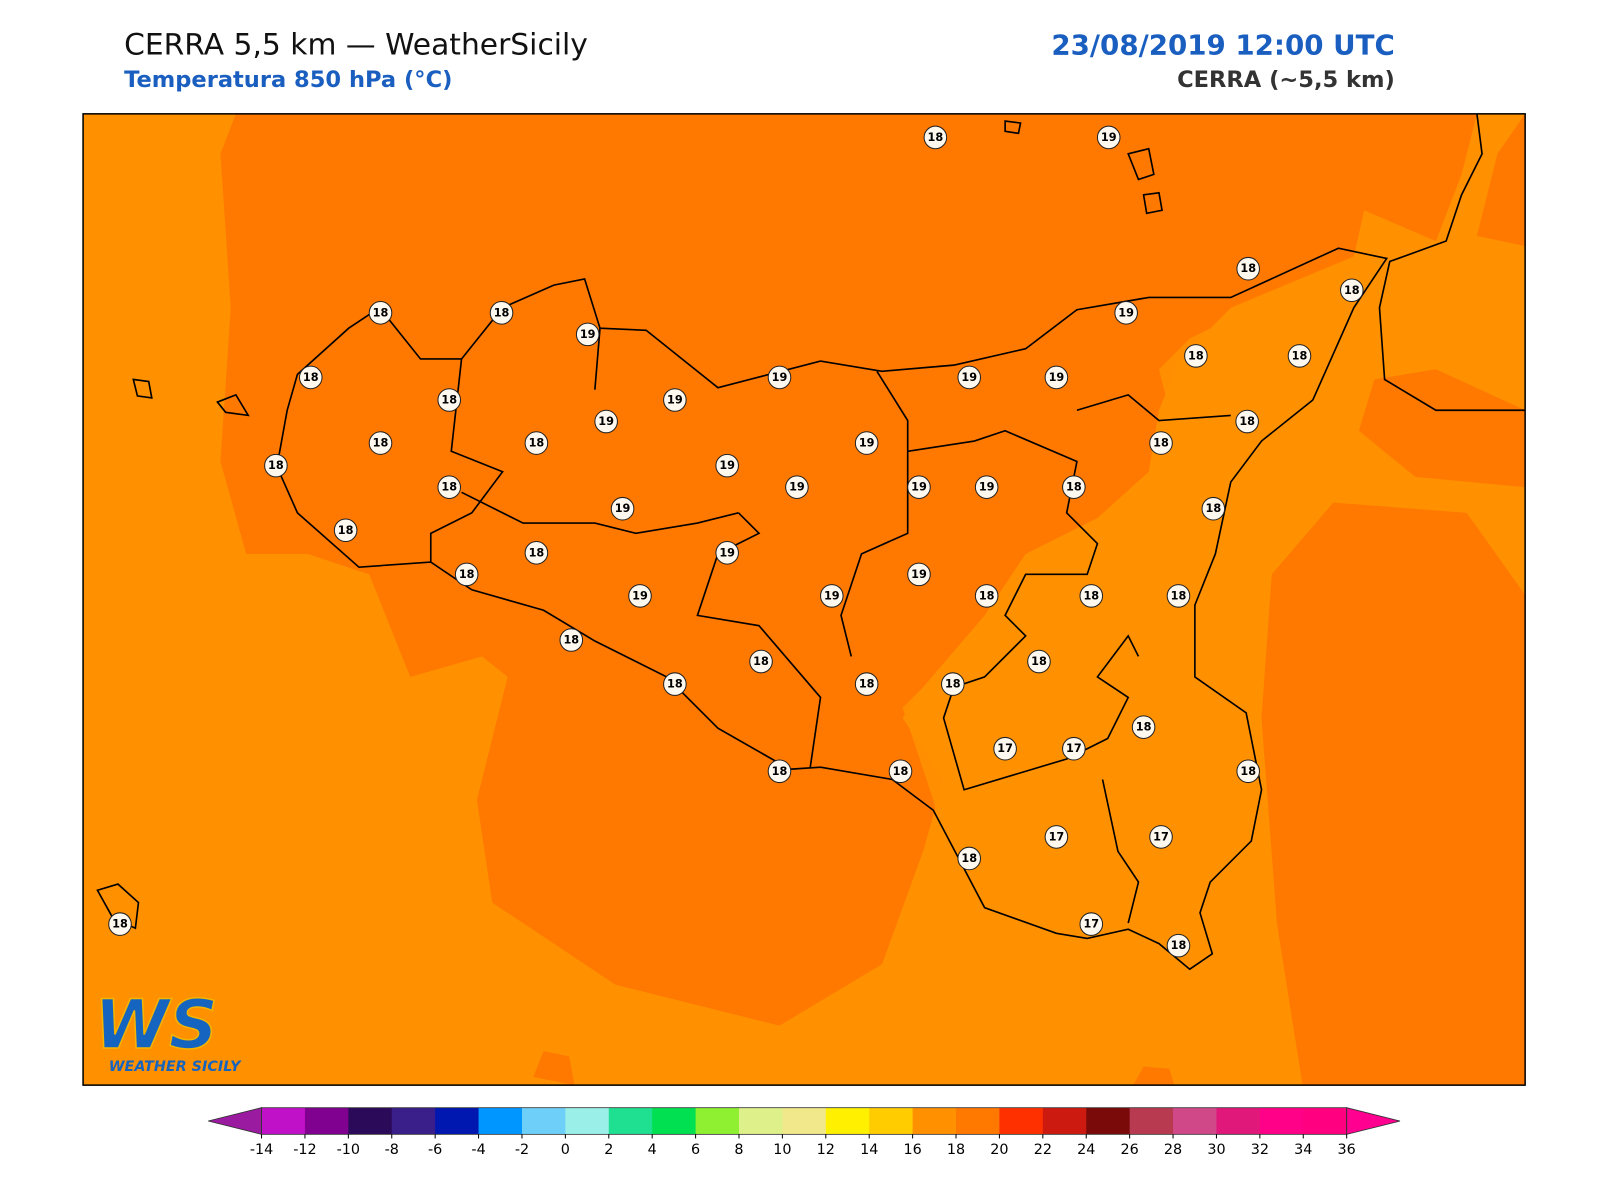  What do you see at coordinates (478, 1150) in the screenshot?
I see `colorbar-tick-label: -4` at bounding box center [478, 1150].